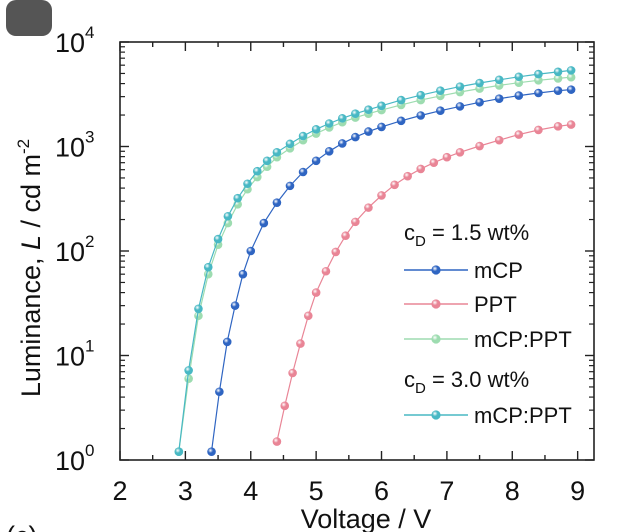 Image resolution: width=624 pixels, height=532 pixels. What do you see at coordinates (446, 491) in the screenshot?
I see `x-tick-label: 7` at bounding box center [446, 491].